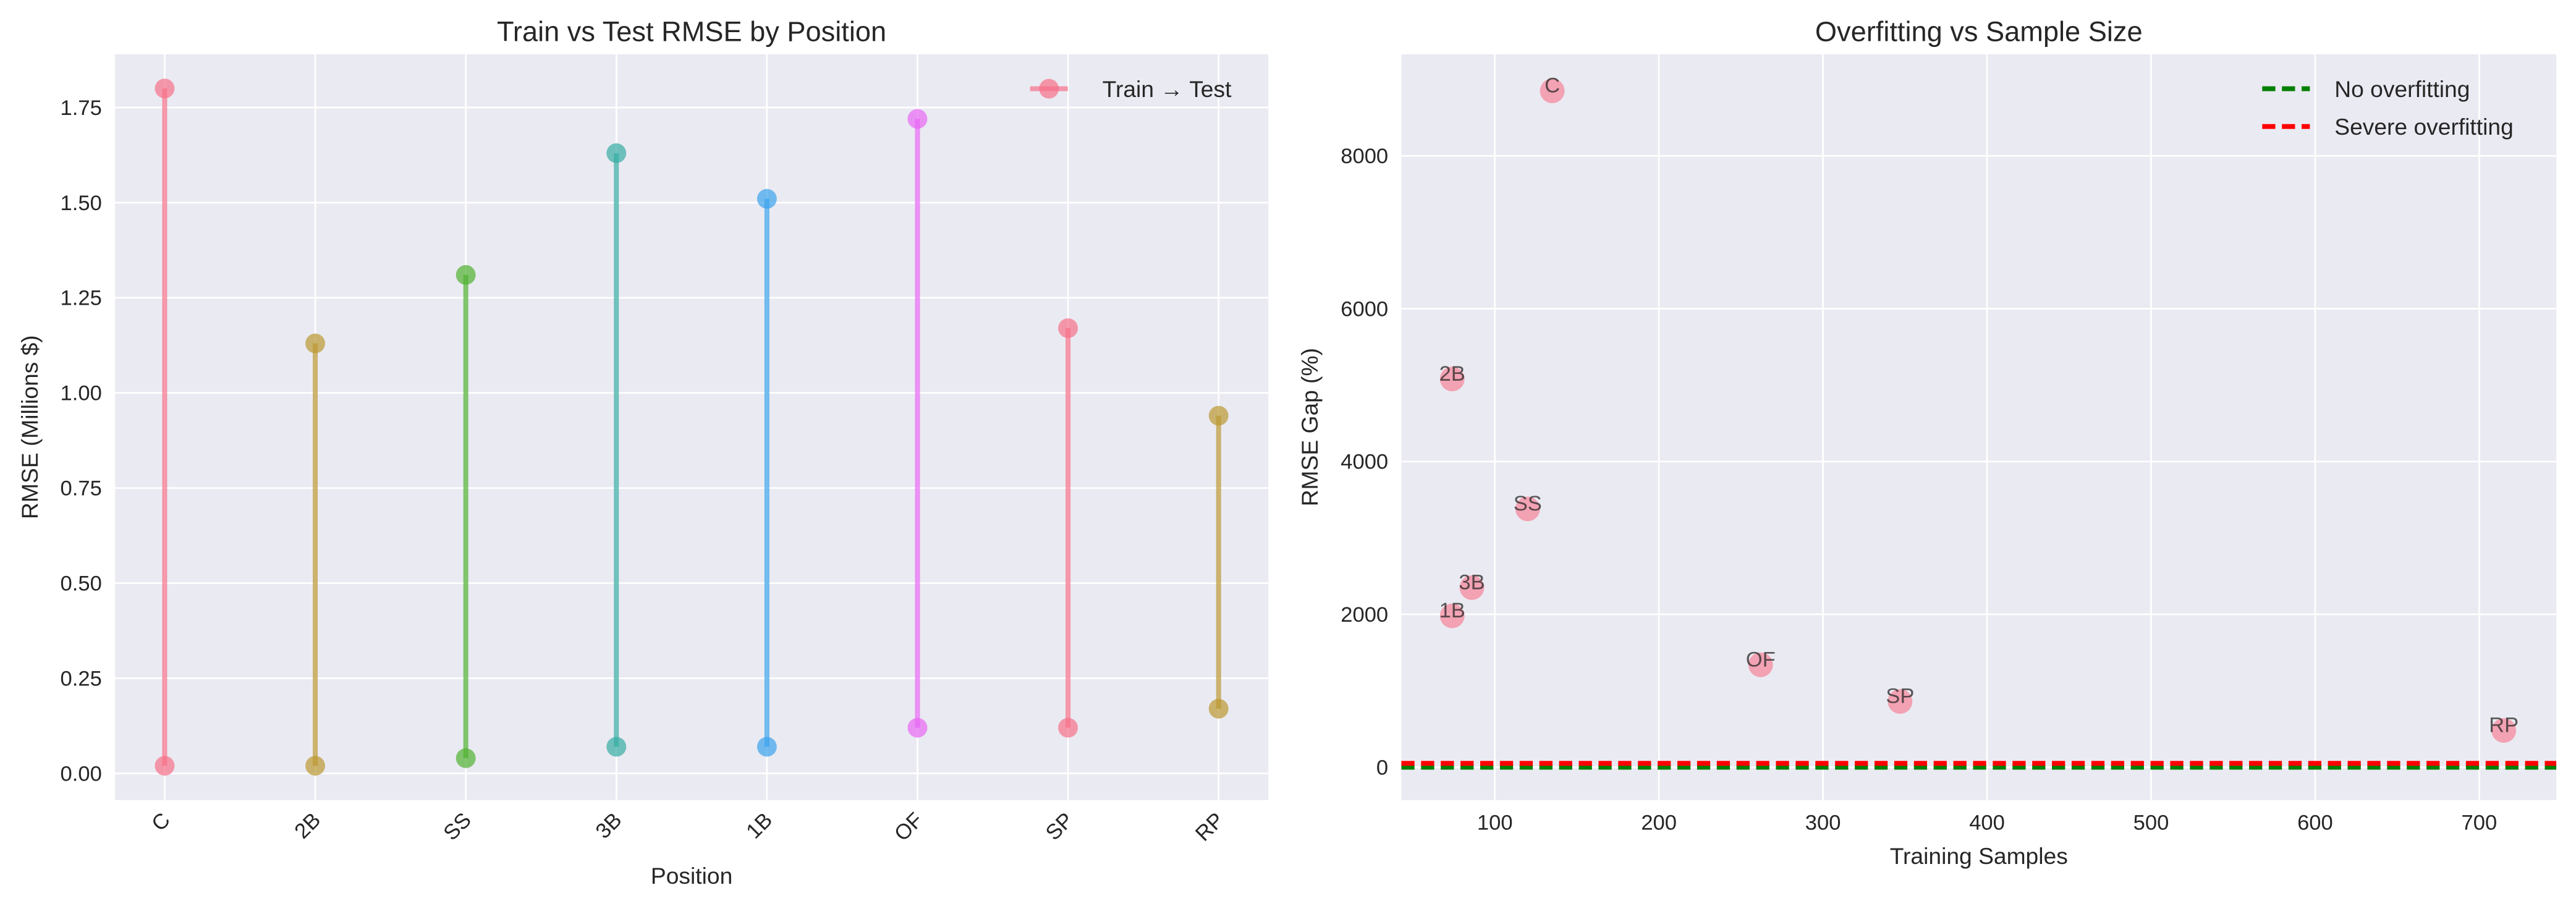  I want to click on train-point-3B, so click(616, 747).